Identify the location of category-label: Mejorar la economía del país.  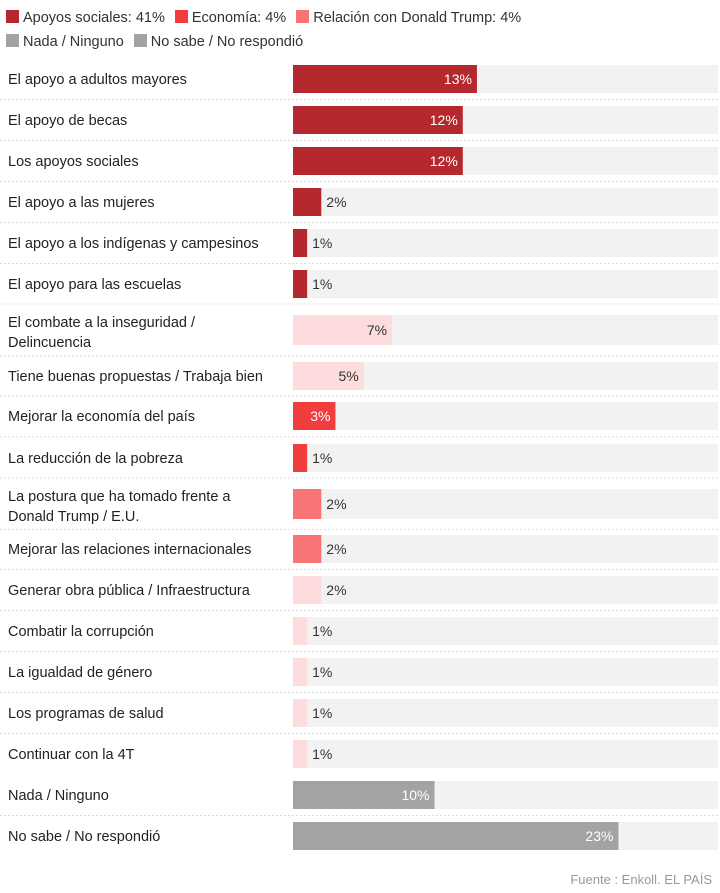
(101, 417).